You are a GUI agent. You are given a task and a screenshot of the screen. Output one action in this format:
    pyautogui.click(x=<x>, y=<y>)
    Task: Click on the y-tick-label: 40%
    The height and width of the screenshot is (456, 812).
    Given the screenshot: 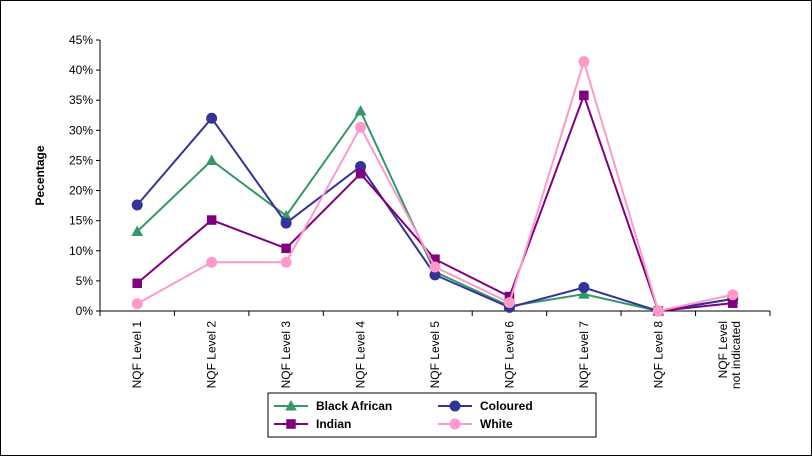 What is the action you would take?
    pyautogui.click(x=81, y=70)
    